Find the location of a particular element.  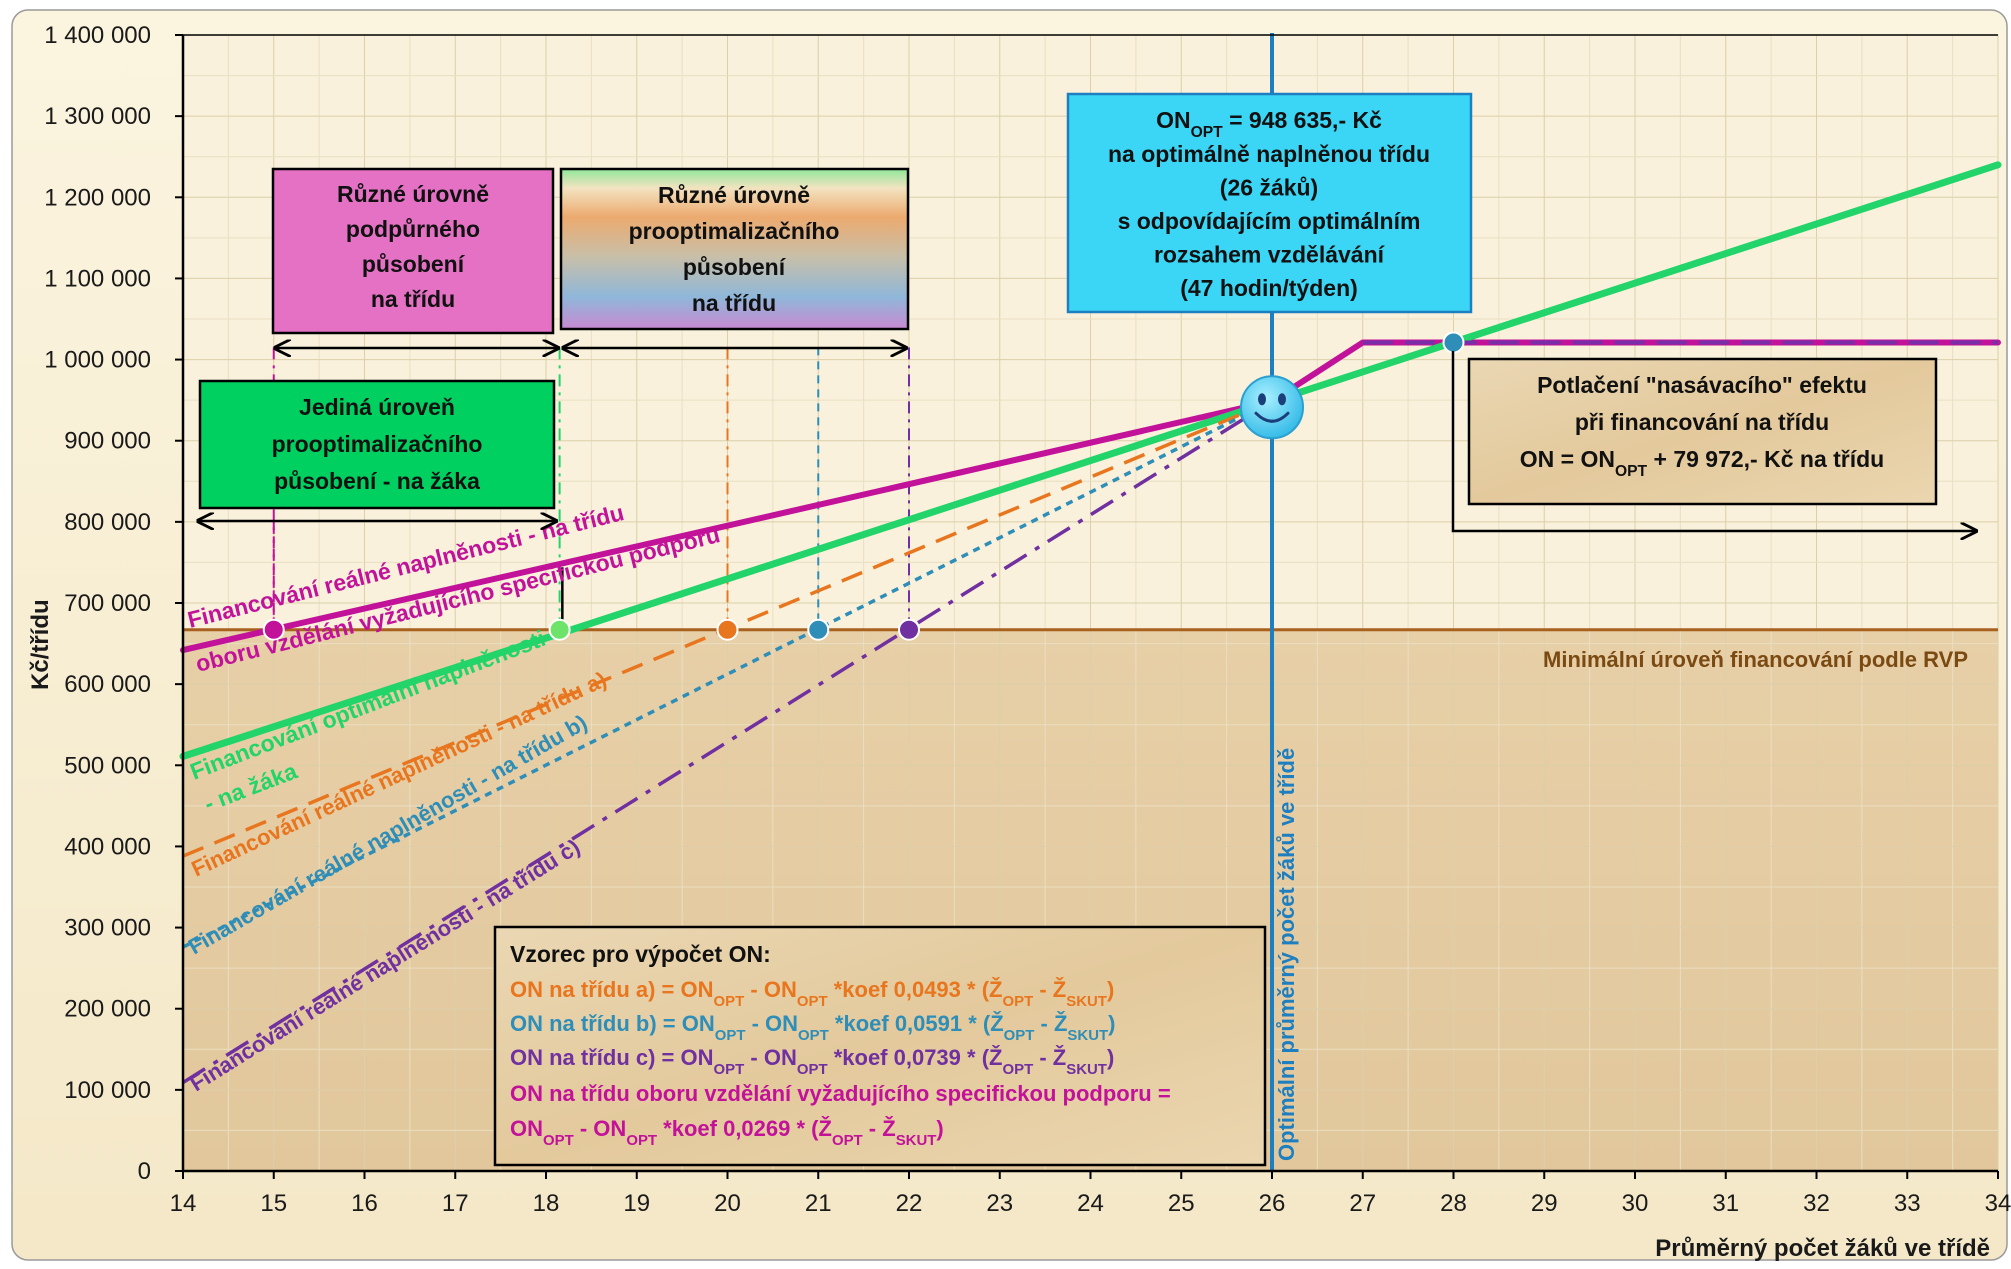

smiley-face-icon is located at coordinates (1272, 407).